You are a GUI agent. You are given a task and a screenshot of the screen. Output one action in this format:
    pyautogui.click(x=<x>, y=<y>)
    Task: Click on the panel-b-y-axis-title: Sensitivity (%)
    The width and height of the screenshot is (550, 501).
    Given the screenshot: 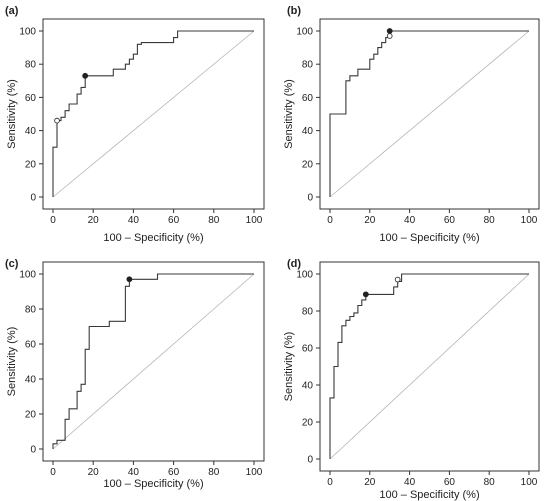 What is the action you would take?
    pyautogui.click(x=289, y=114)
    